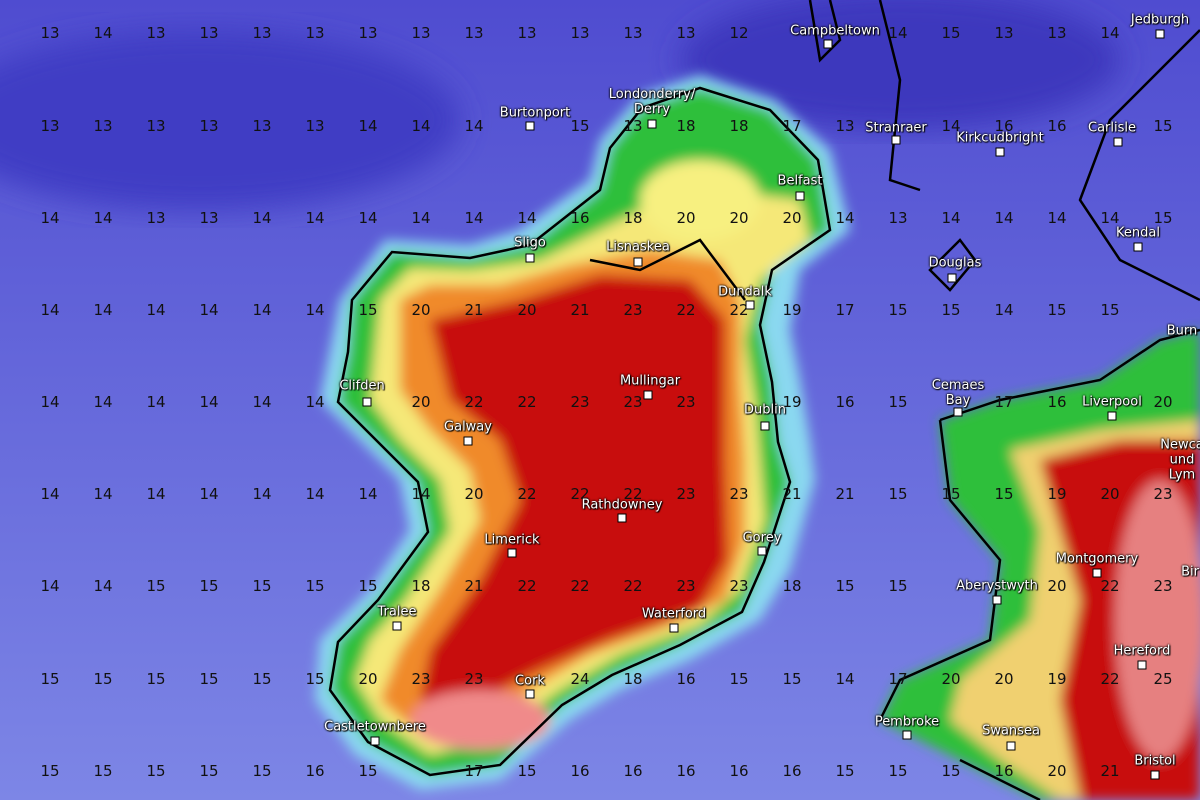  Describe the element at coordinates (845, 494) in the screenshot. I see `temperature-value: 21` at that location.